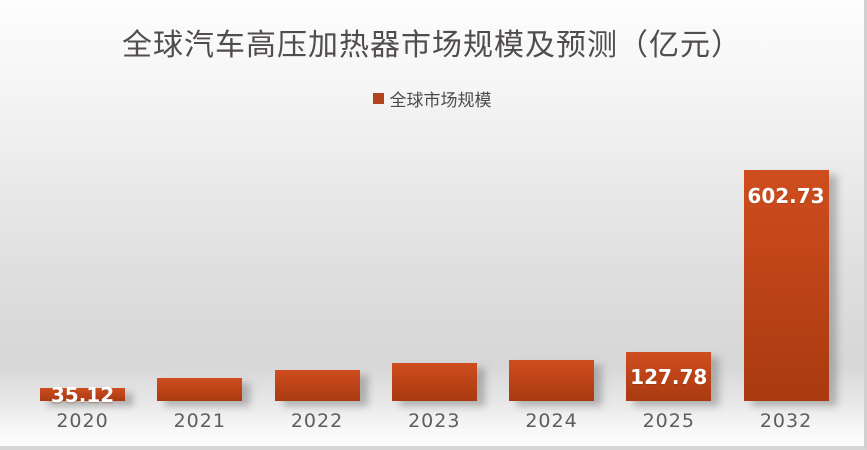 The width and height of the screenshot is (867, 450). What do you see at coordinates (317, 421) in the screenshot?
I see `x-axis-label-2022: 2022` at bounding box center [317, 421].